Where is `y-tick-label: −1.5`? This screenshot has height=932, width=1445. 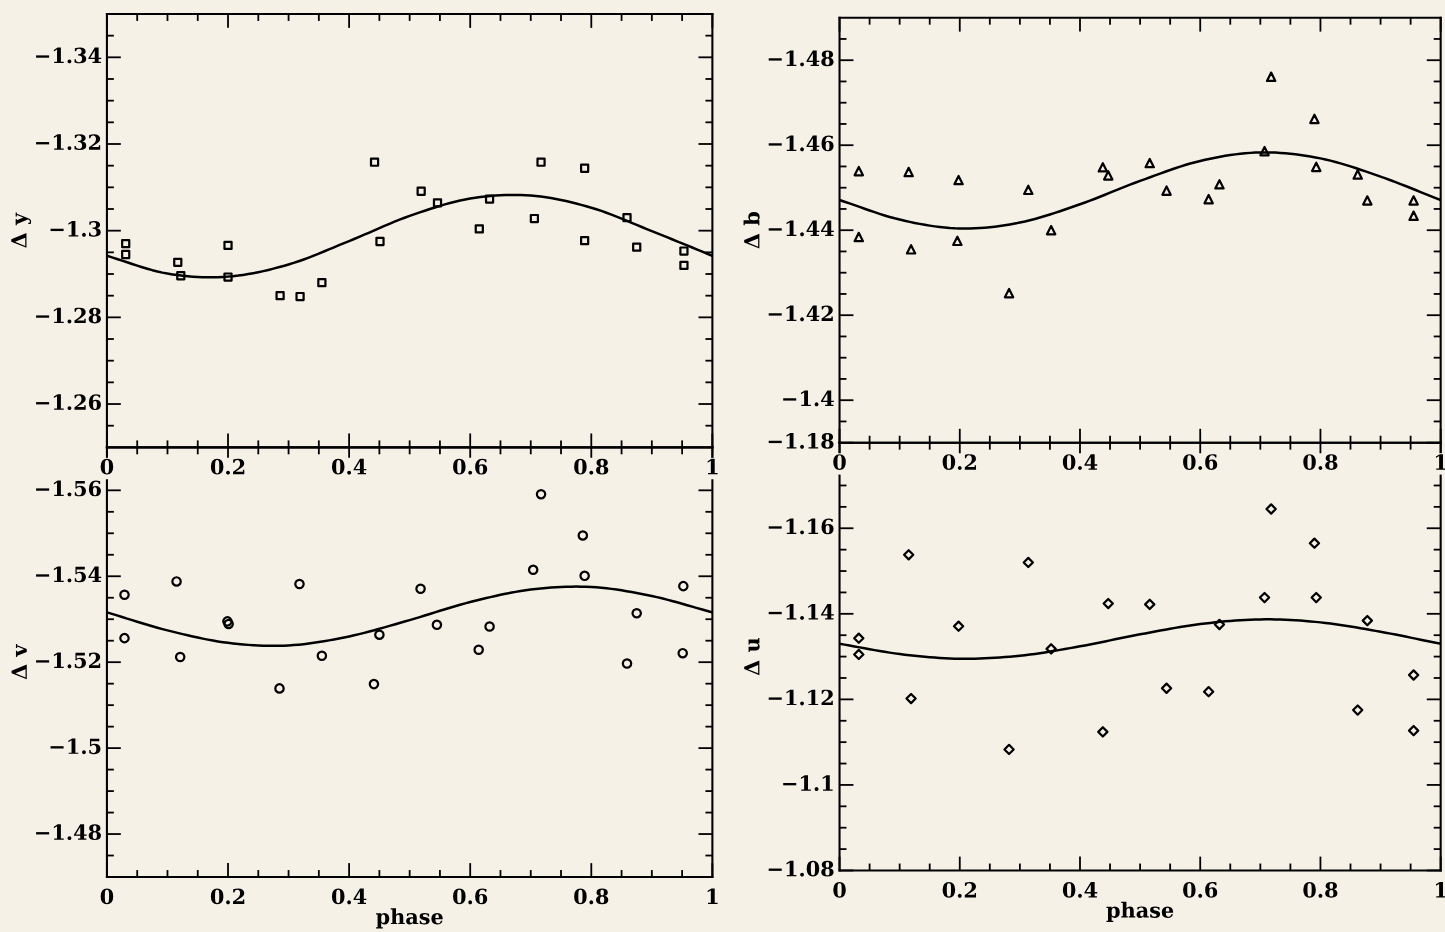
y-tick-label: −1.5 is located at coordinates (75, 746).